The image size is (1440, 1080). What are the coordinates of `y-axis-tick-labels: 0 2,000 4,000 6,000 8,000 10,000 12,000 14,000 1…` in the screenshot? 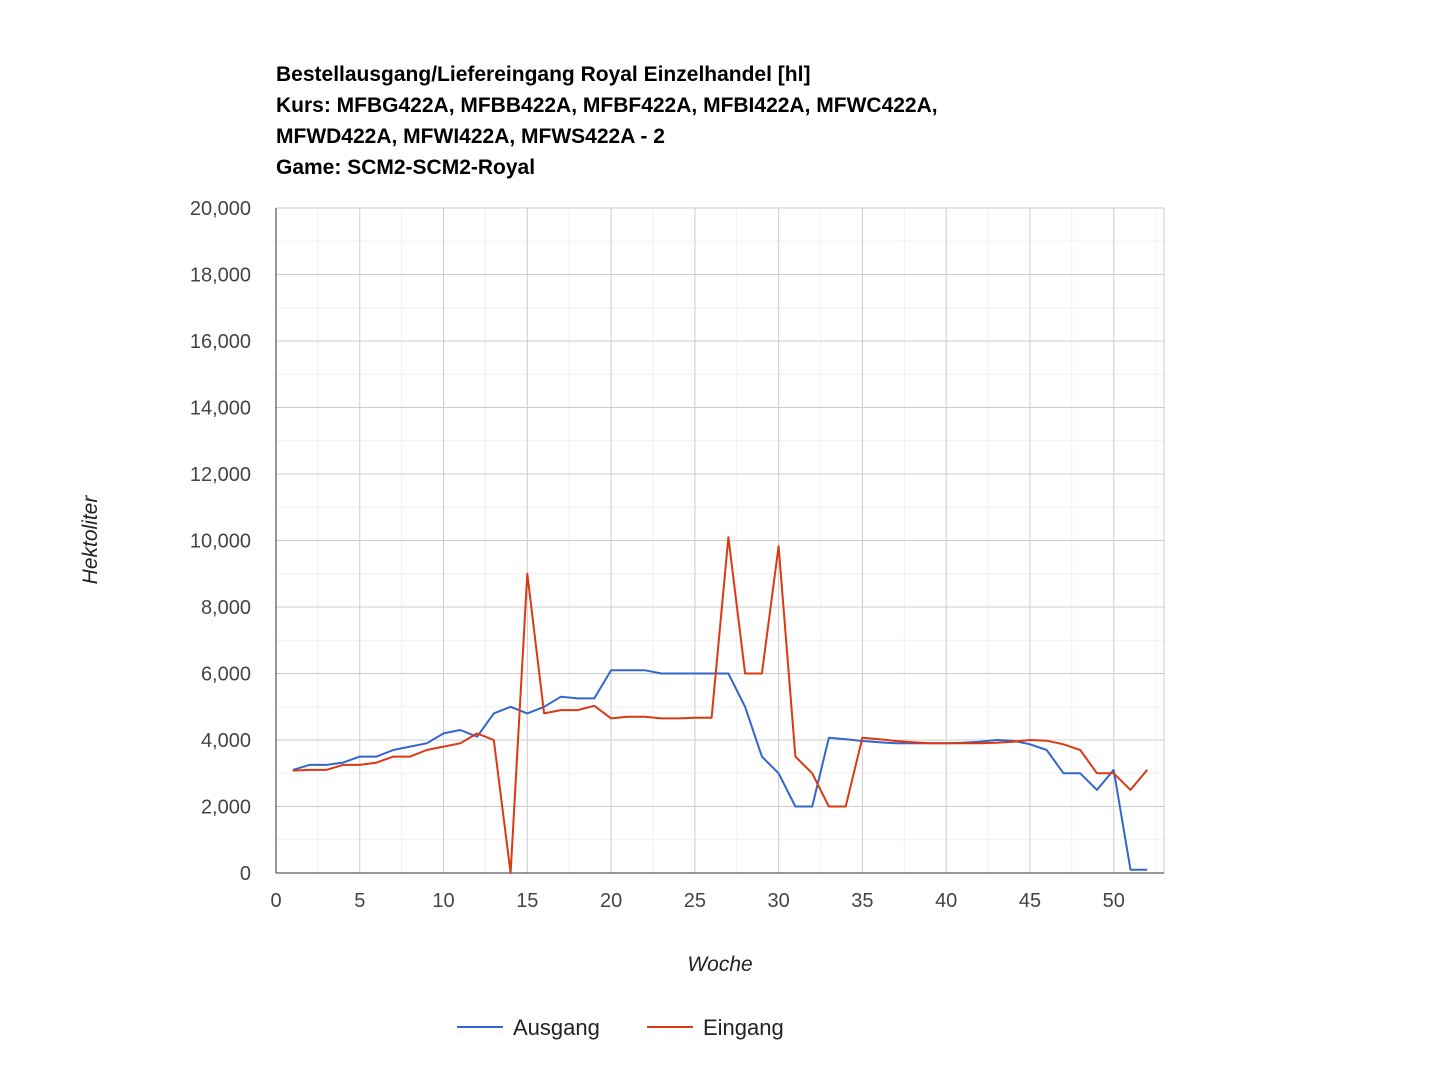 It's located at (220, 541).